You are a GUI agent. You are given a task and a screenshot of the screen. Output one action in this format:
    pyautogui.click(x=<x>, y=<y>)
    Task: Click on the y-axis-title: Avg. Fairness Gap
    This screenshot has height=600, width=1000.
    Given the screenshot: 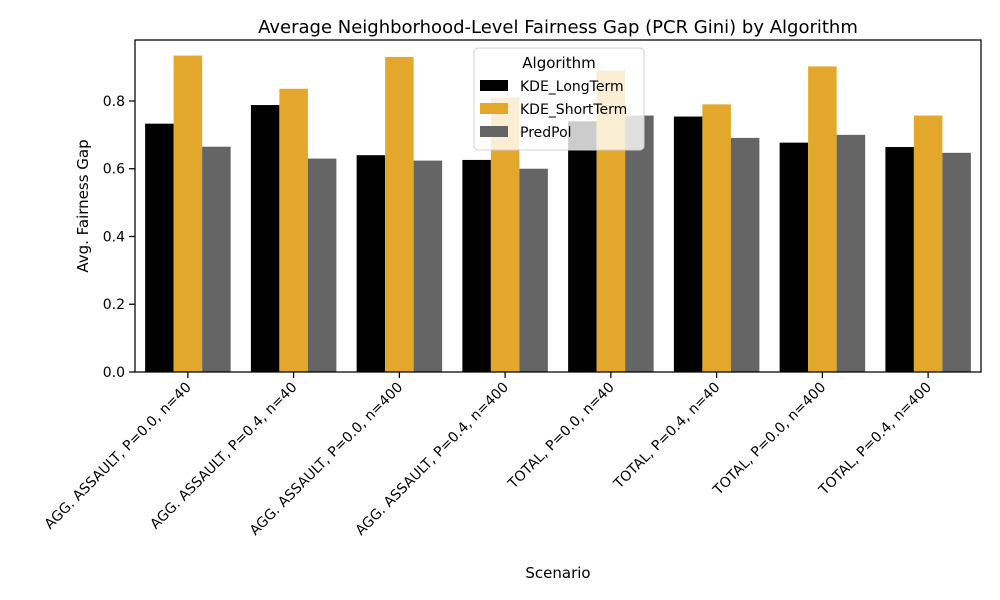 What is the action you would take?
    pyautogui.click(x=83, y=205)
    